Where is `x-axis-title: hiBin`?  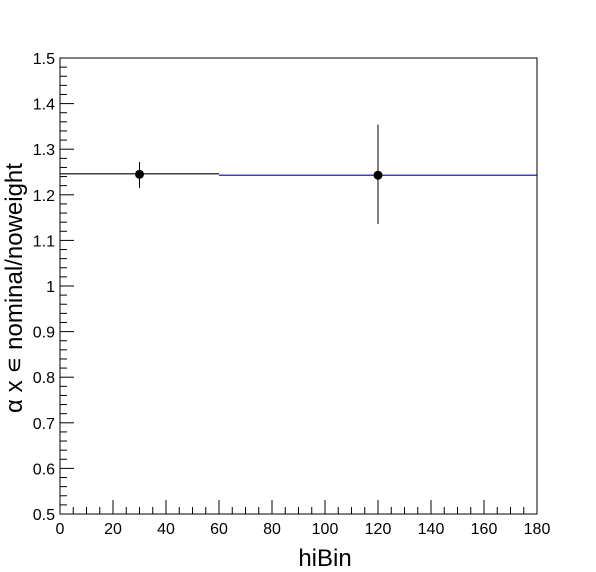
x-axis-title: hiBin is located at coordinates (324, 558).